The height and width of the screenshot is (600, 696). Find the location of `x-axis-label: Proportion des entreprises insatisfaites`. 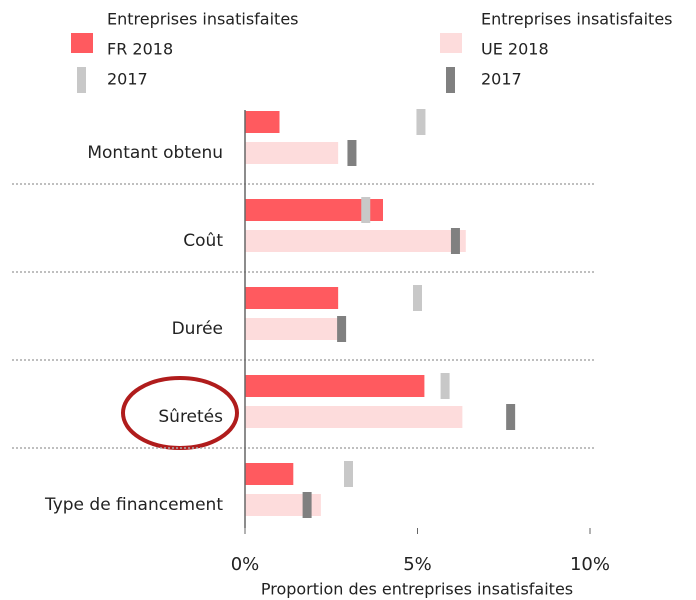

x-axis-label: Proportion des entreprises insatisfaites is located at coordinates (417, 589).